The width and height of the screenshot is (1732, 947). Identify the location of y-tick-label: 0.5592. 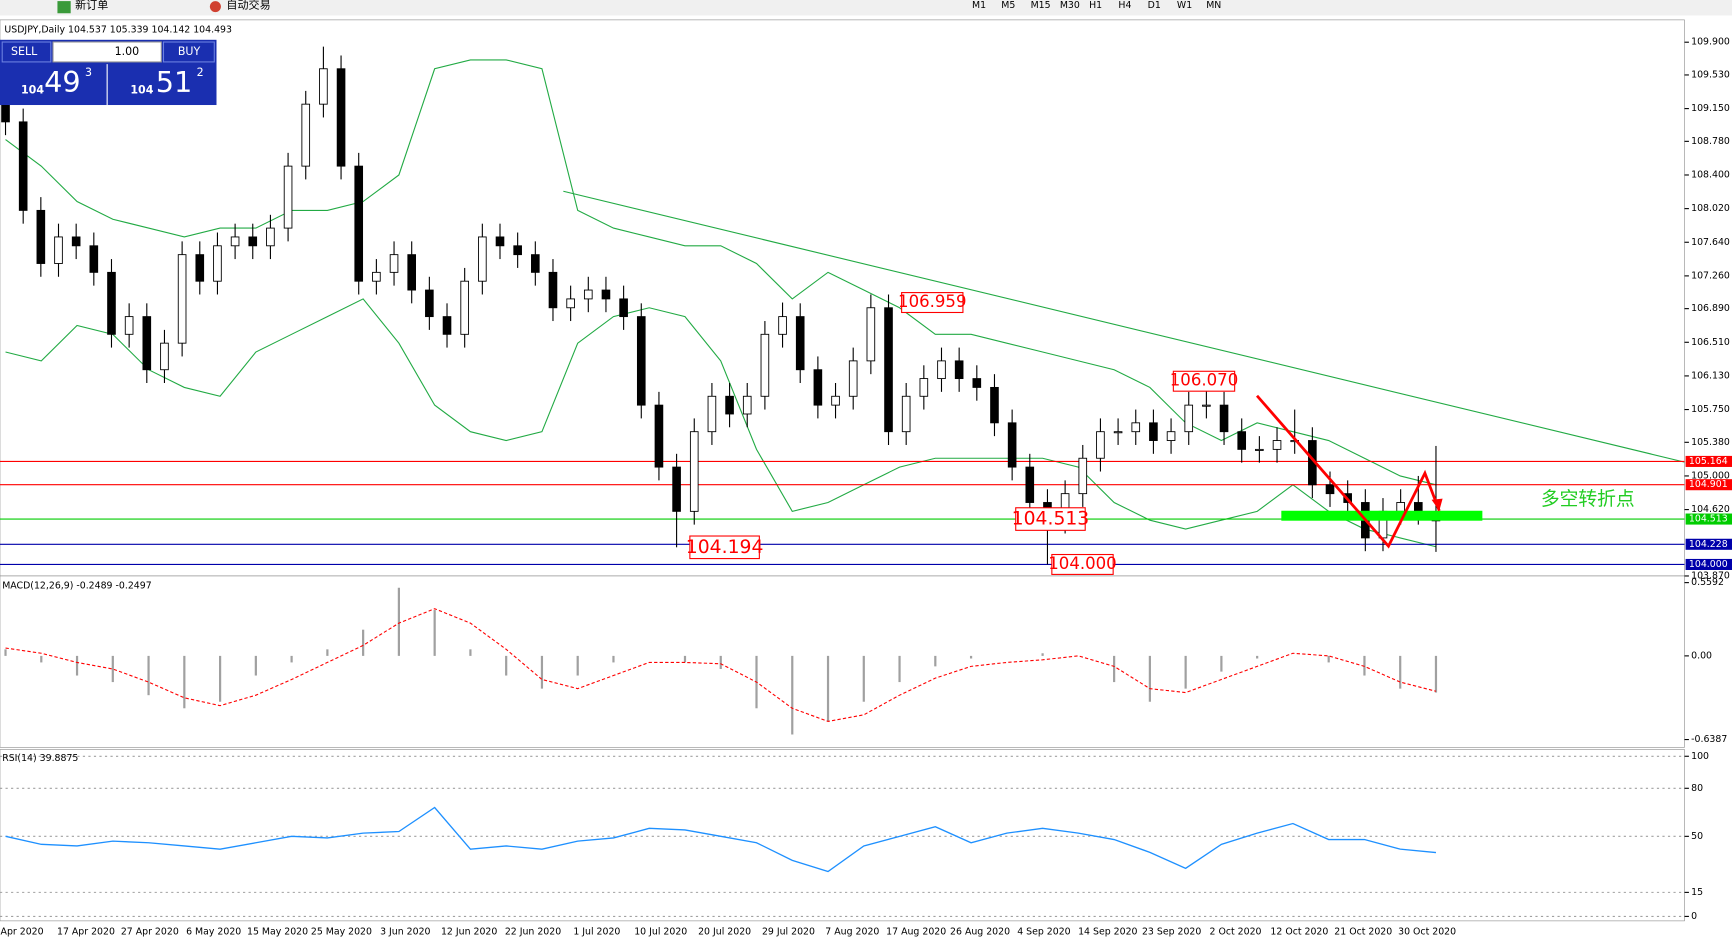
(1707, 582).